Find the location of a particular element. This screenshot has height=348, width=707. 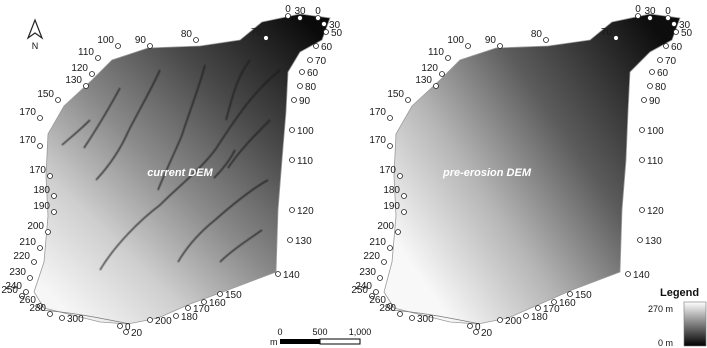

boundary-label: 220 is located at coordinates (21, 256).